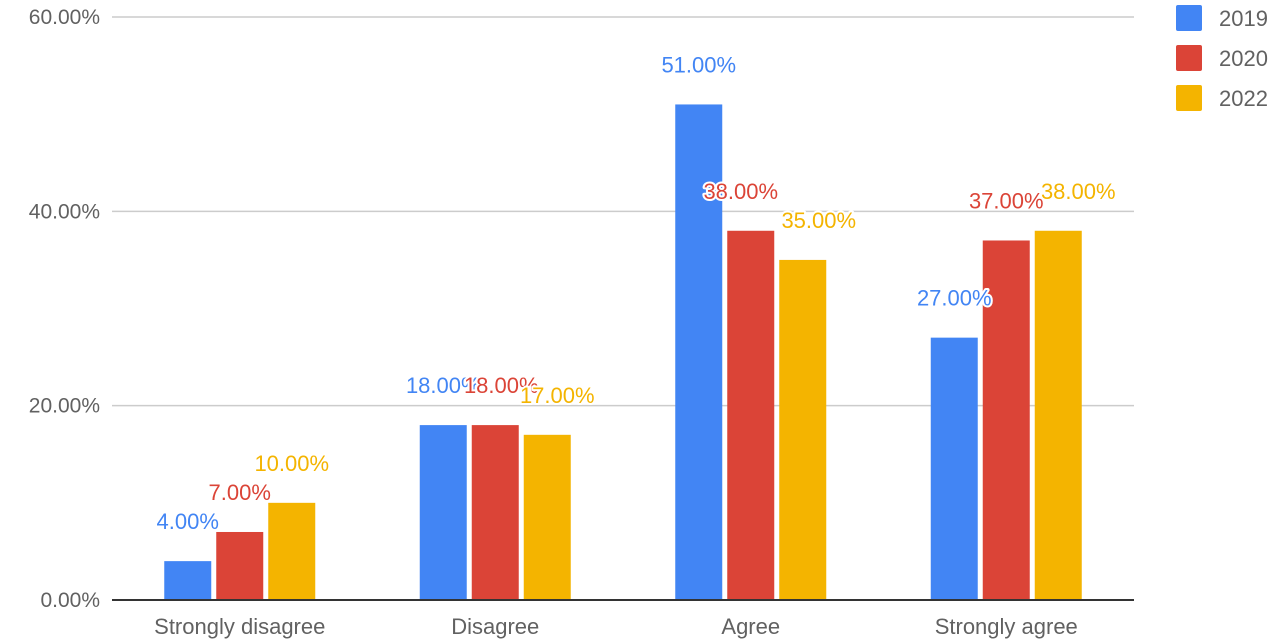  I want to click on legend-label-2022: 2022, so click(1243, 98).